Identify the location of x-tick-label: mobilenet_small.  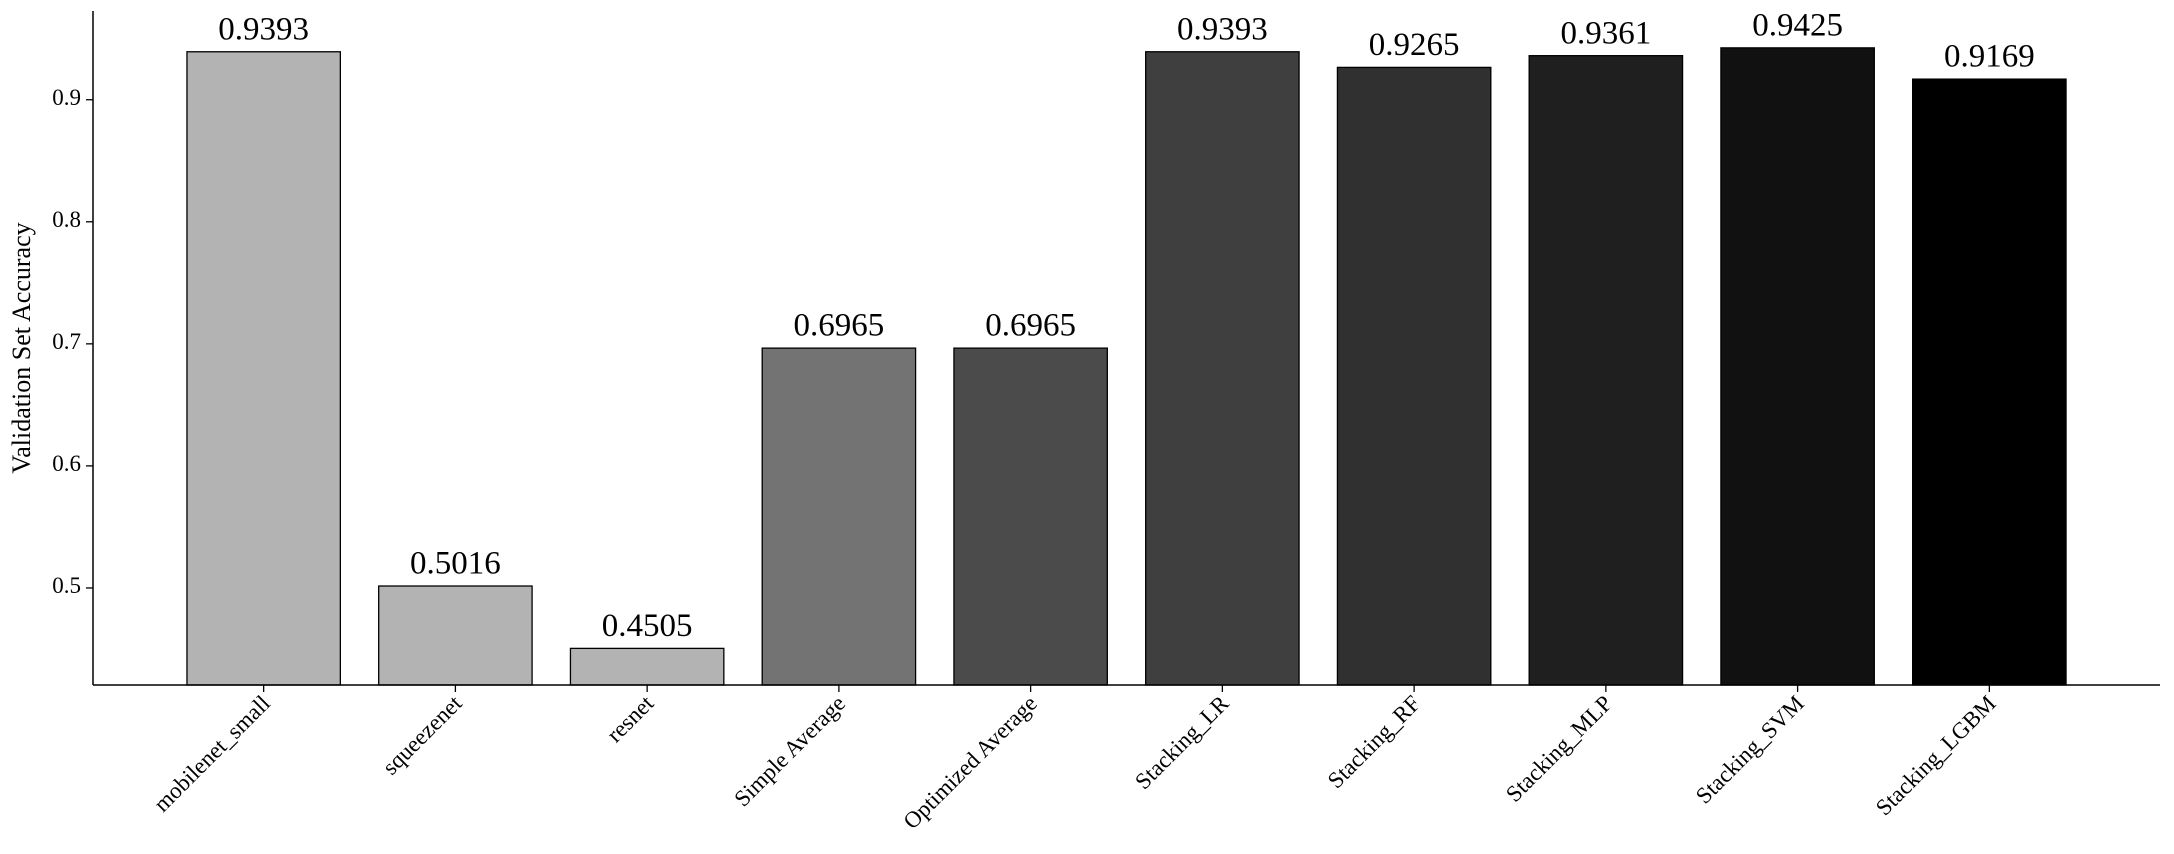
(212, 754).